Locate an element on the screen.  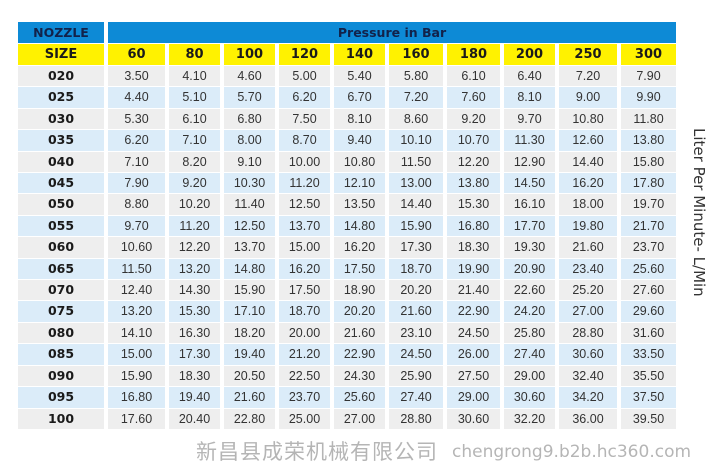
nozzle-size: 035 is located at coordinates (61, 140).